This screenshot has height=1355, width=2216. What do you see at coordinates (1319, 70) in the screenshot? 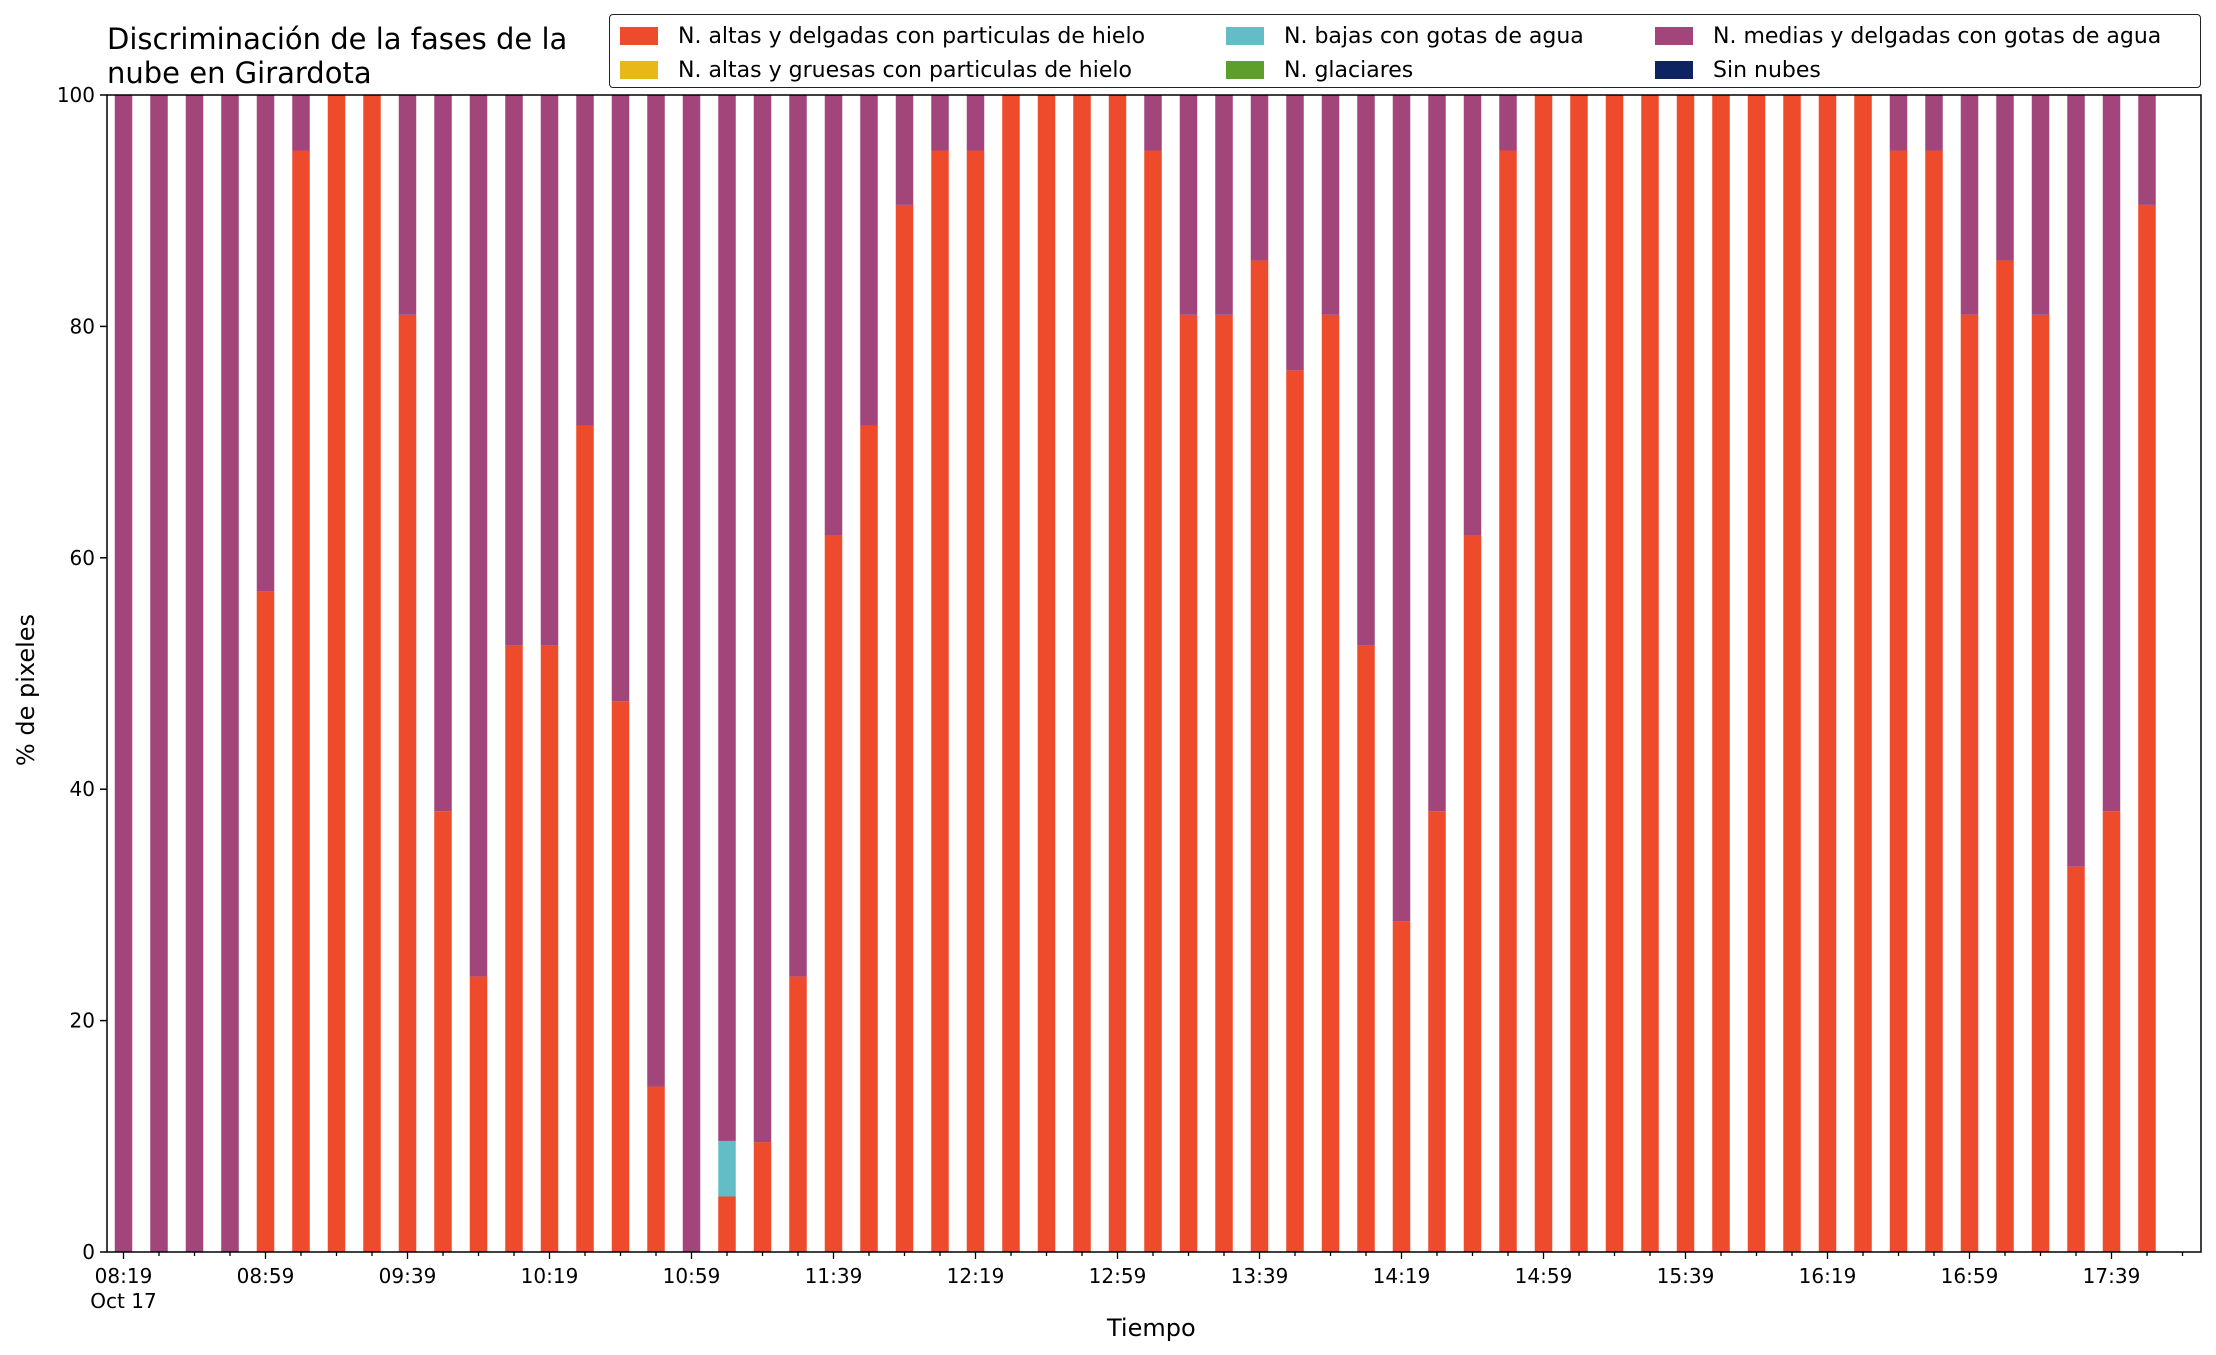
I see `legend-item: N. glaciares` at bounding box center [1319, 70].